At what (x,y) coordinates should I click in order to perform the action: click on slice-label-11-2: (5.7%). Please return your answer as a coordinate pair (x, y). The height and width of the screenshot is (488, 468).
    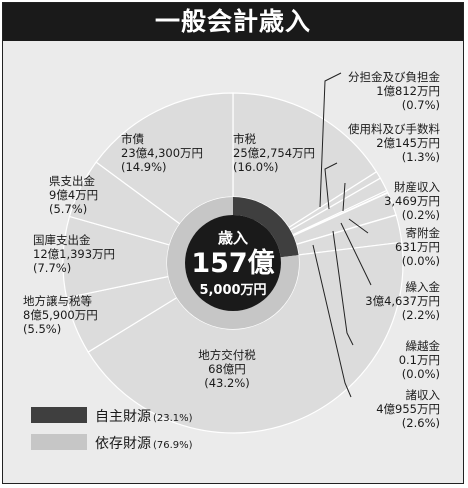
    Looking at the image, I should click on (68, 209).